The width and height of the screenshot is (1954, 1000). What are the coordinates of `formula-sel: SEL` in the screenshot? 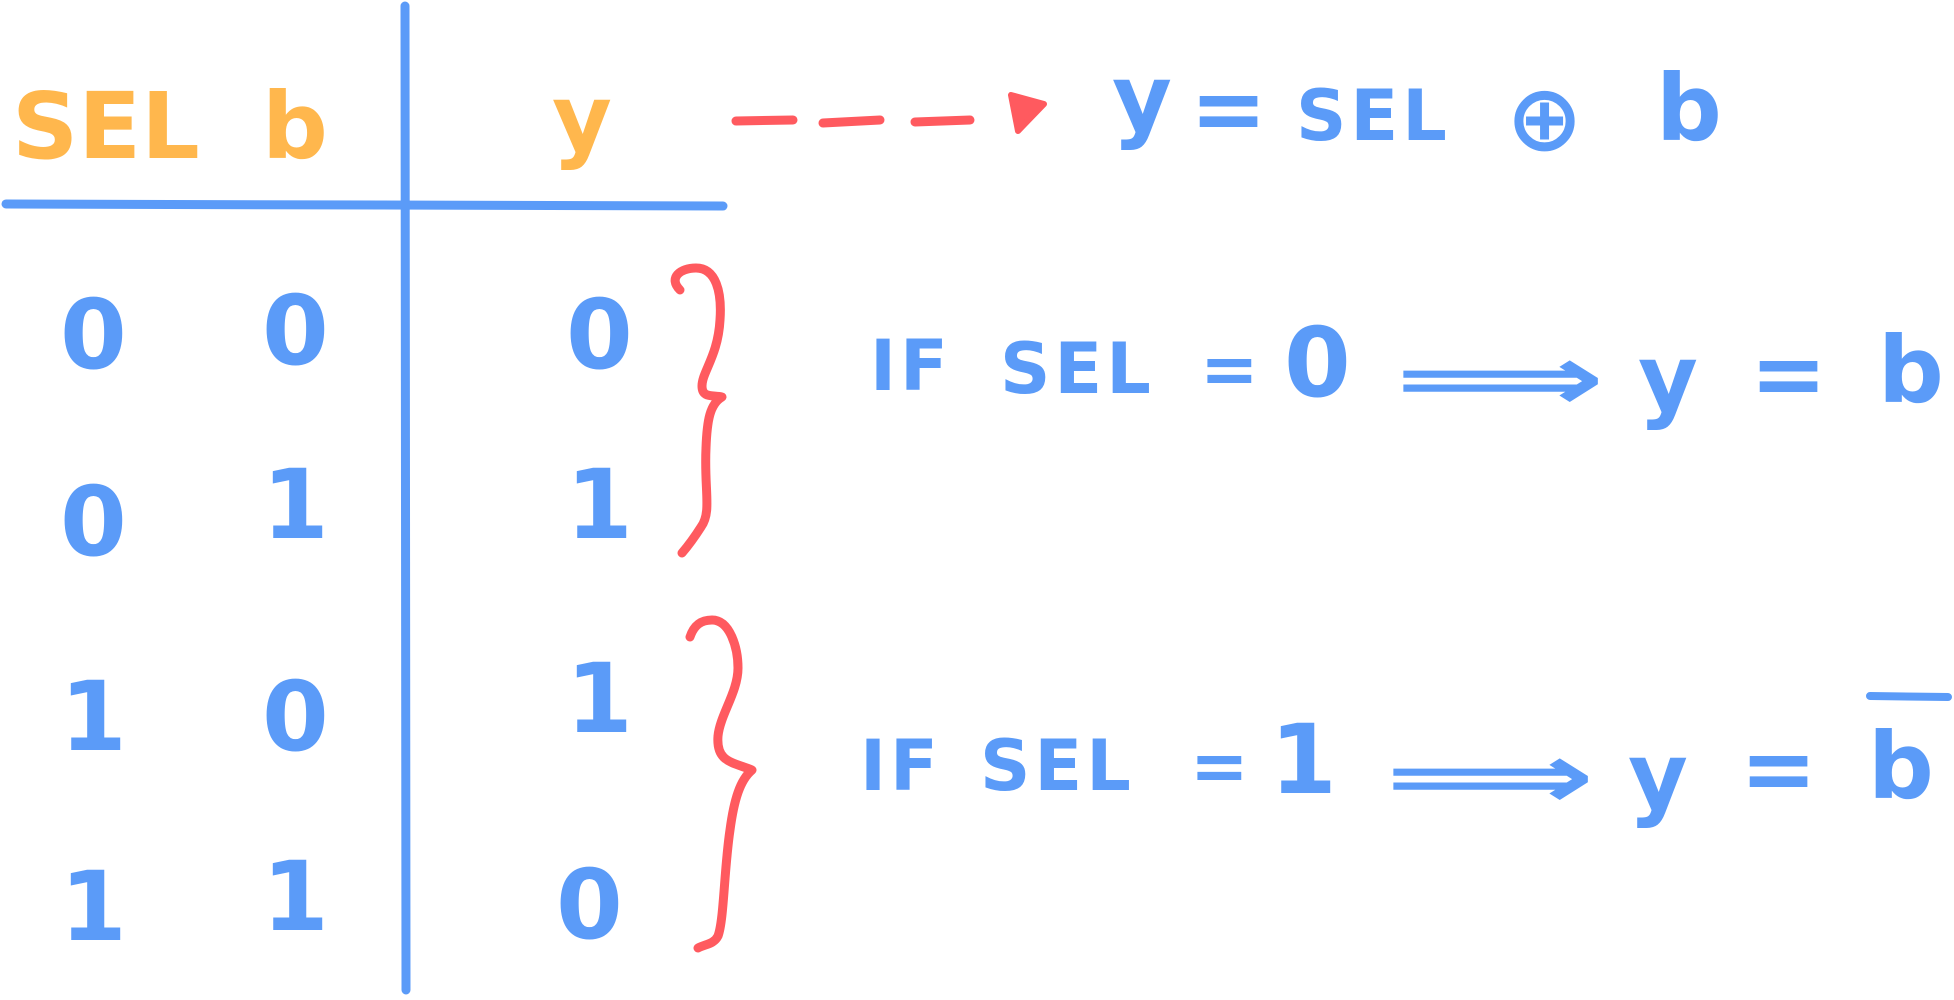 It's located at (1373, 116).